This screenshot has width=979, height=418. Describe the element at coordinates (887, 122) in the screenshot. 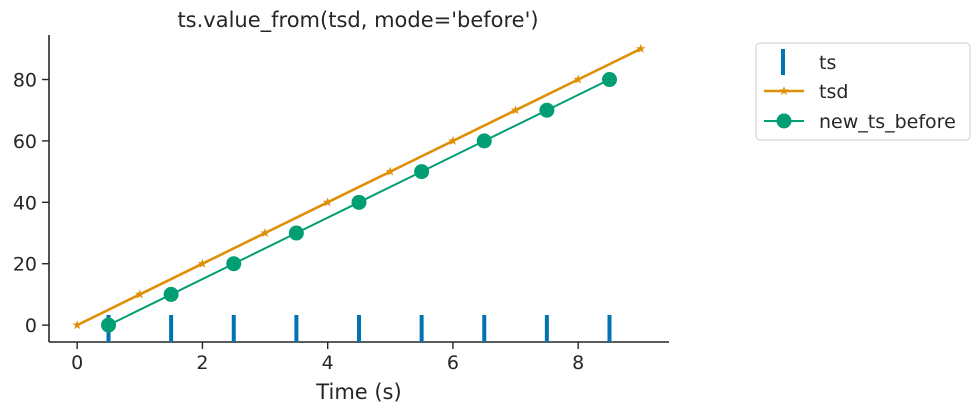

I see `legend-label: new_ts_before` at that location.